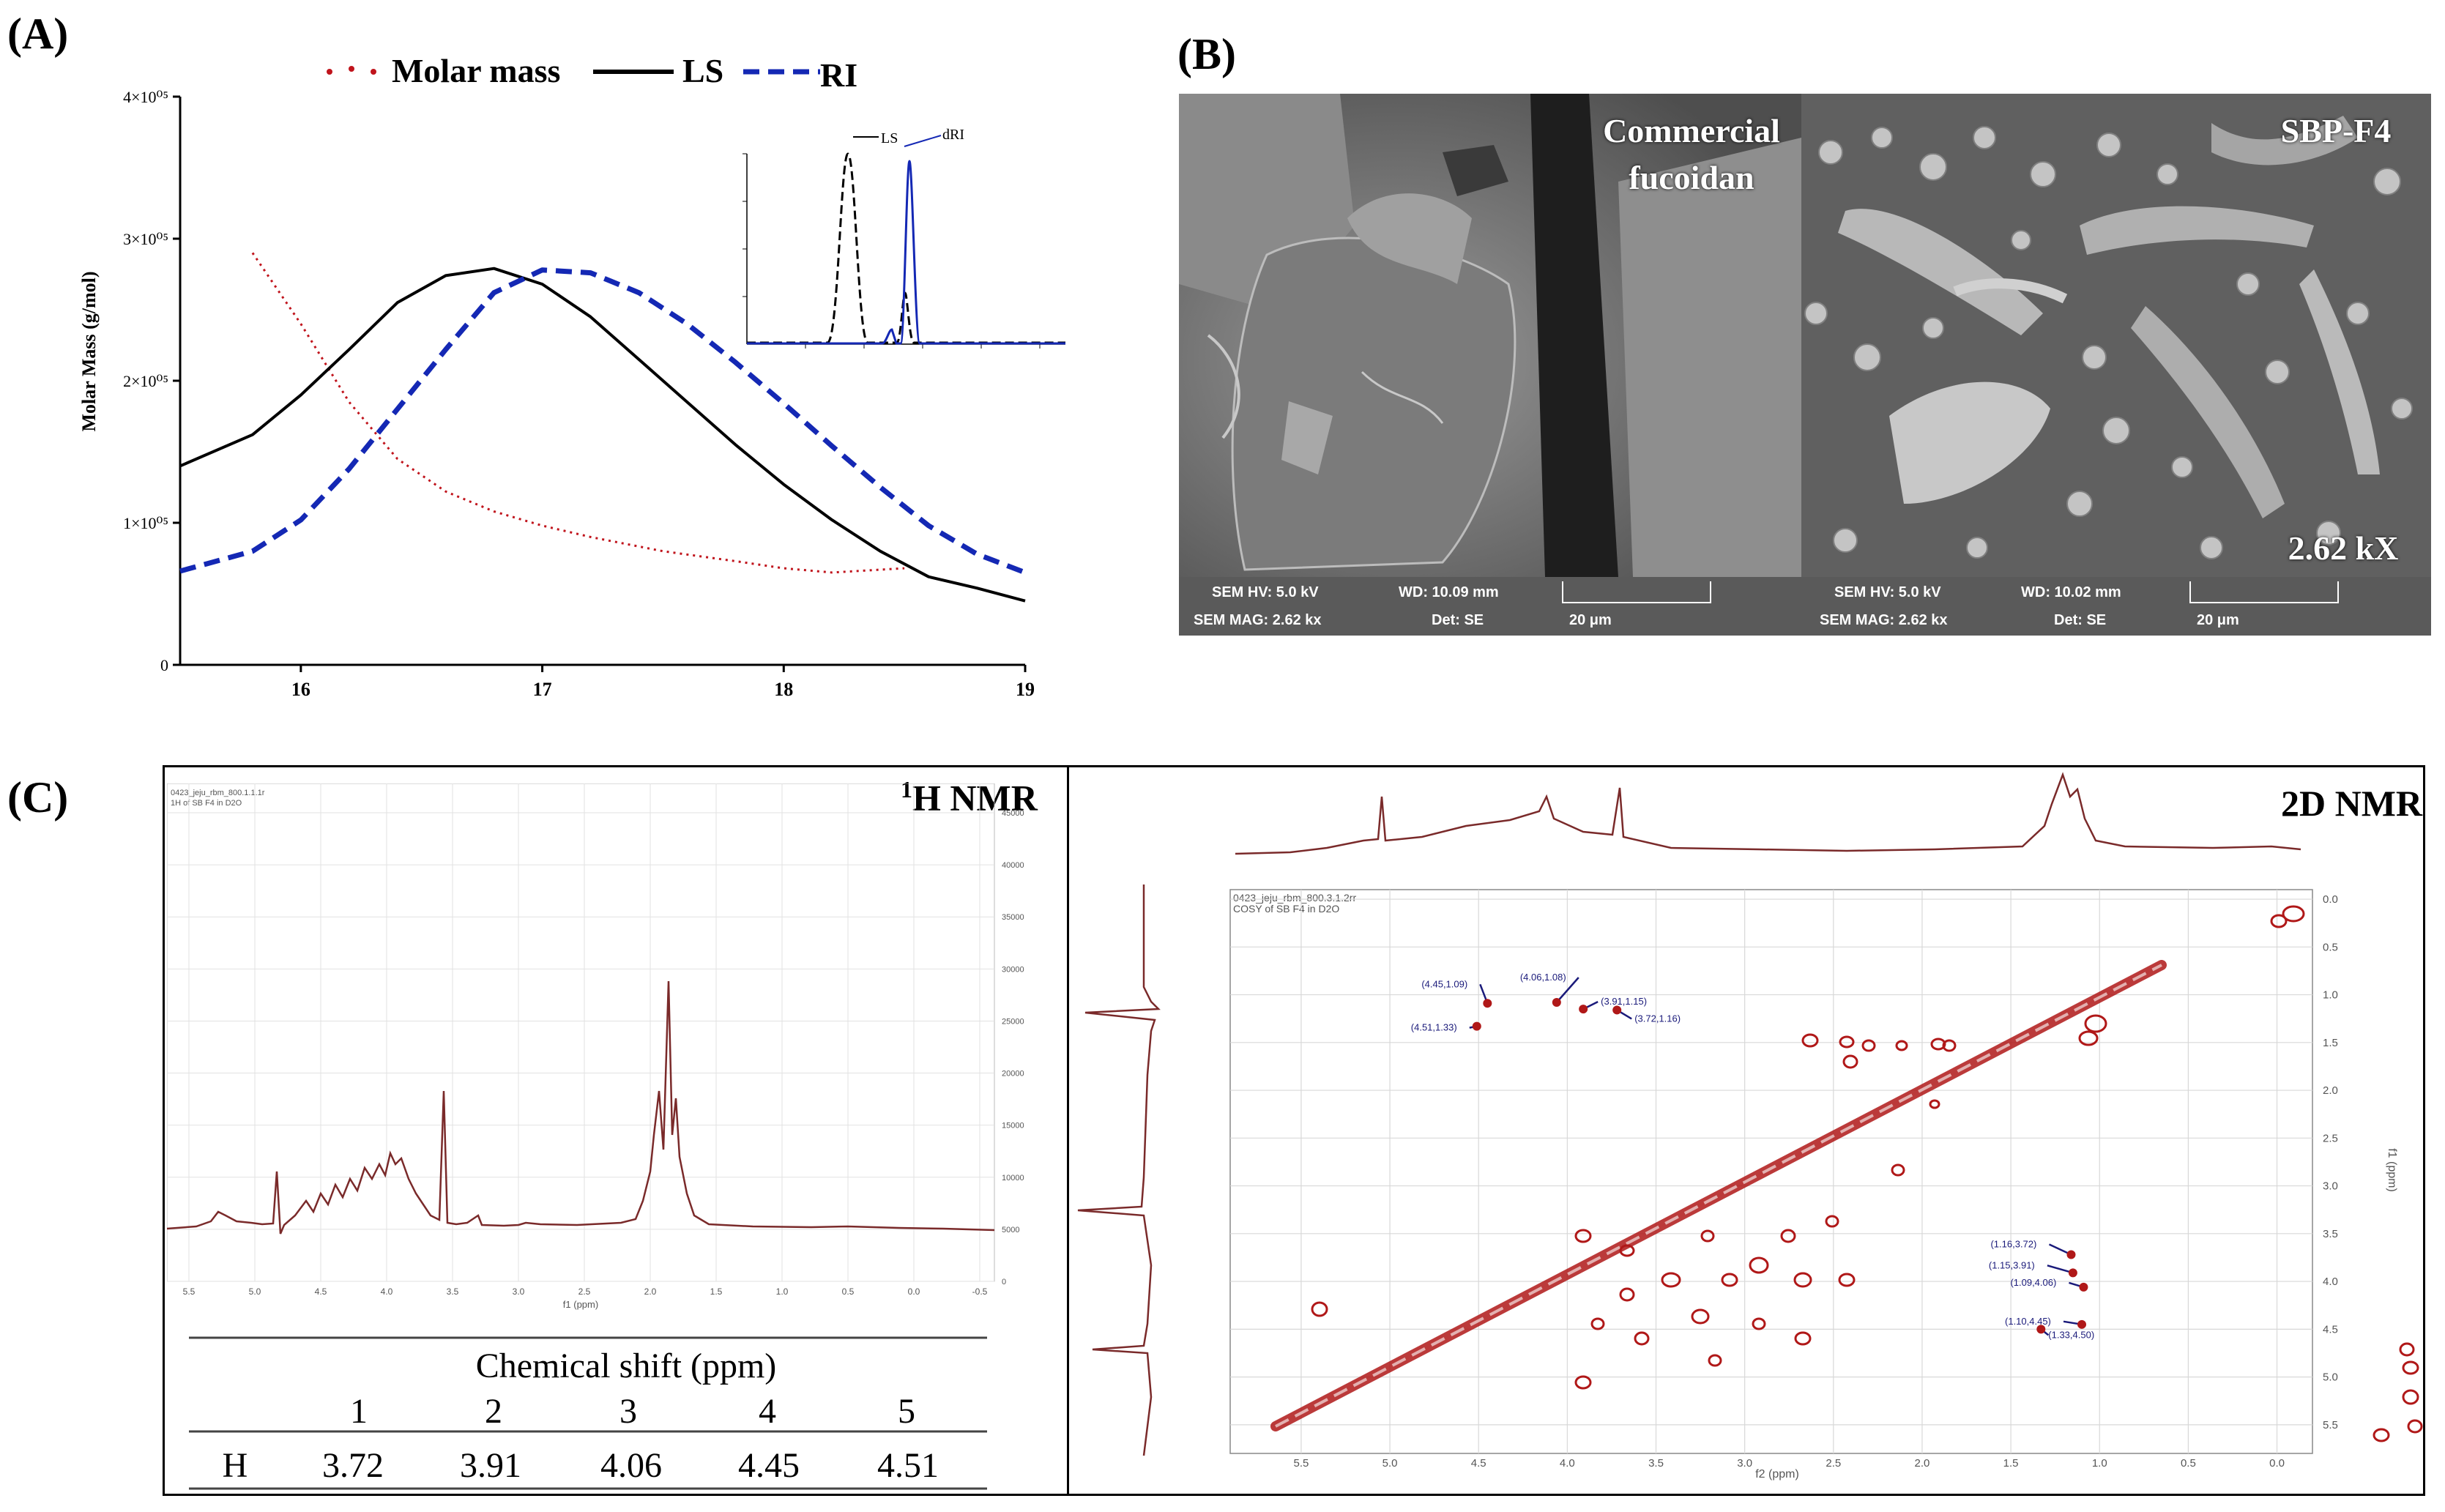 This screenshot has height=1512, width=2445. Describe the element at coordinates (207, 803) in the screenshot. I see `h-nmr-header-2: 1H of SB F4 in D2O` at that location.